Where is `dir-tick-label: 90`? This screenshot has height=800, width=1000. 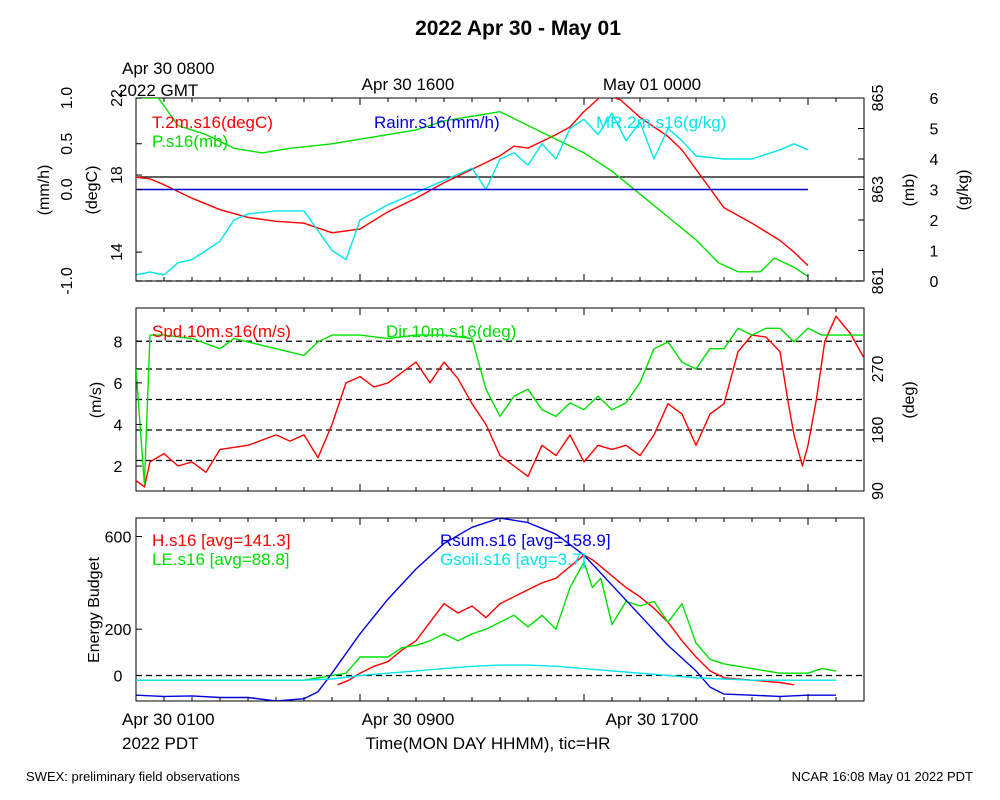 dir-tick-label: 90 is located at coordinates (878, 491).